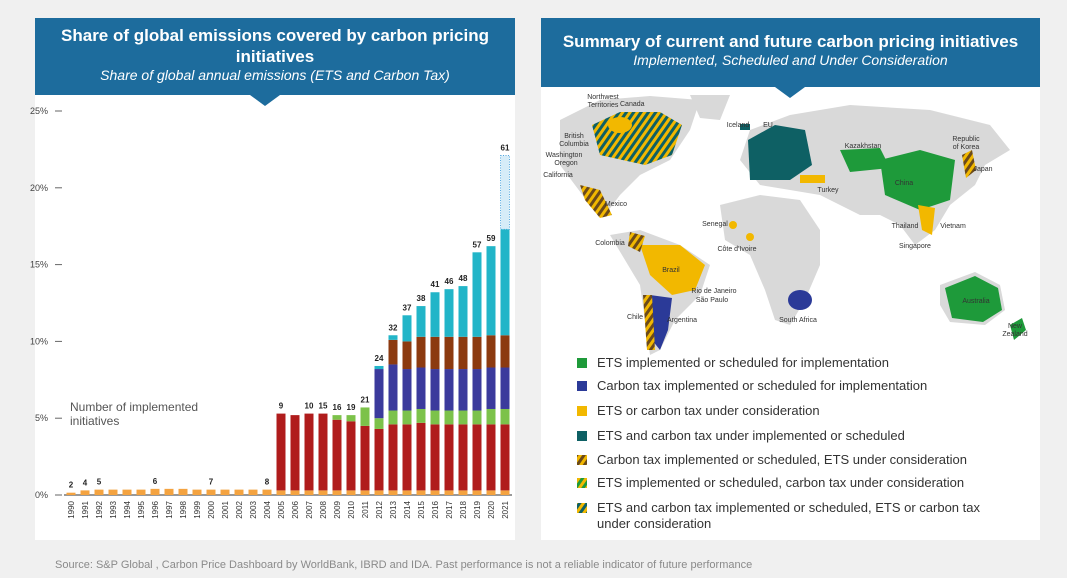 Image resolution: width=1067 pixels, height=578 pixels. What do you see at coordinates (505, 148) in the screenshot?
I see `count-label: 61` at bounding box center [505, 148].